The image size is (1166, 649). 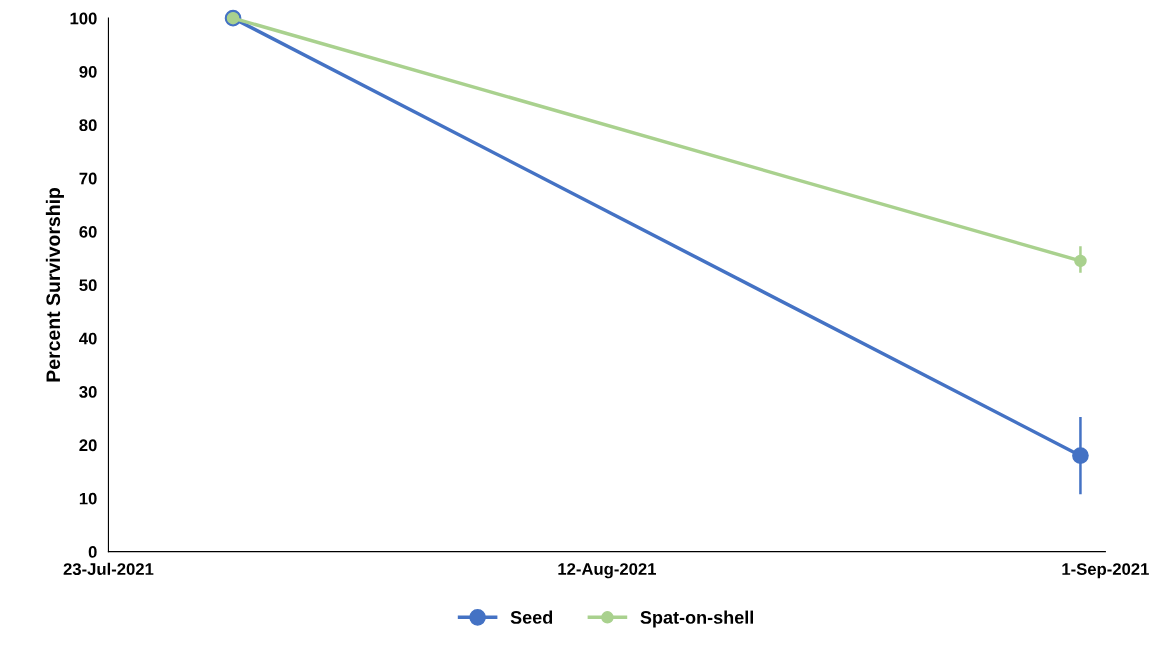 I want to click on x-tick-label: 1-Sep-2021, so click(x=1105, y=571).